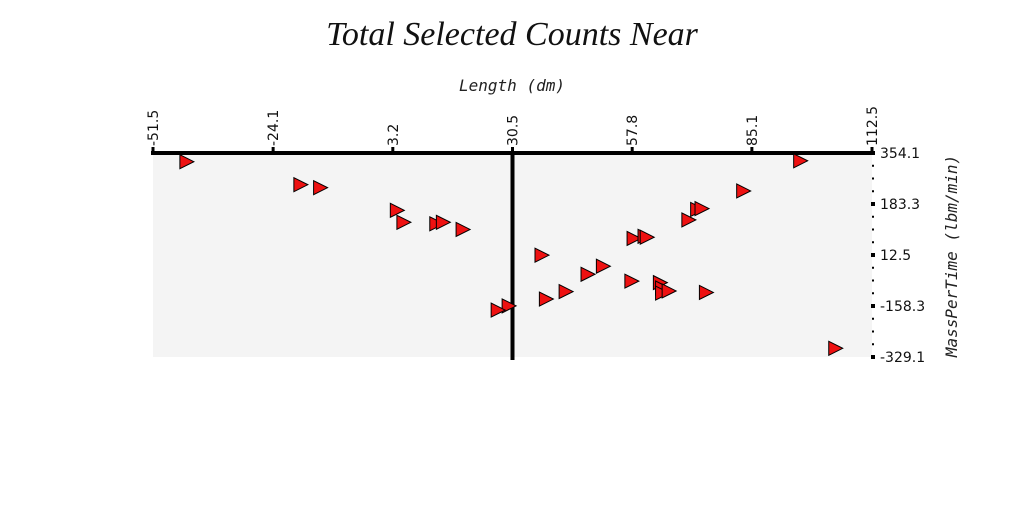 Image resolution: width=1024 pixels, height=512 pixels. I want to click on x-axis-ticks: -51.5 -24.1 3.2 30.5 57.8 85.1 112.5, so click(513, 129).